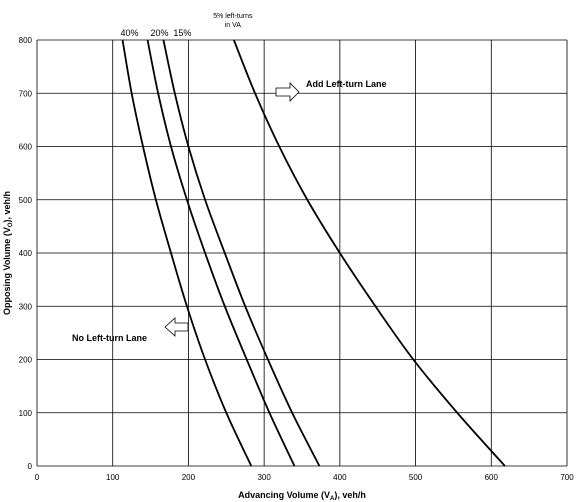 The width and height of the screenshot is (576, 502). I want to click on y-tick-label: 600, so click(26, 147).